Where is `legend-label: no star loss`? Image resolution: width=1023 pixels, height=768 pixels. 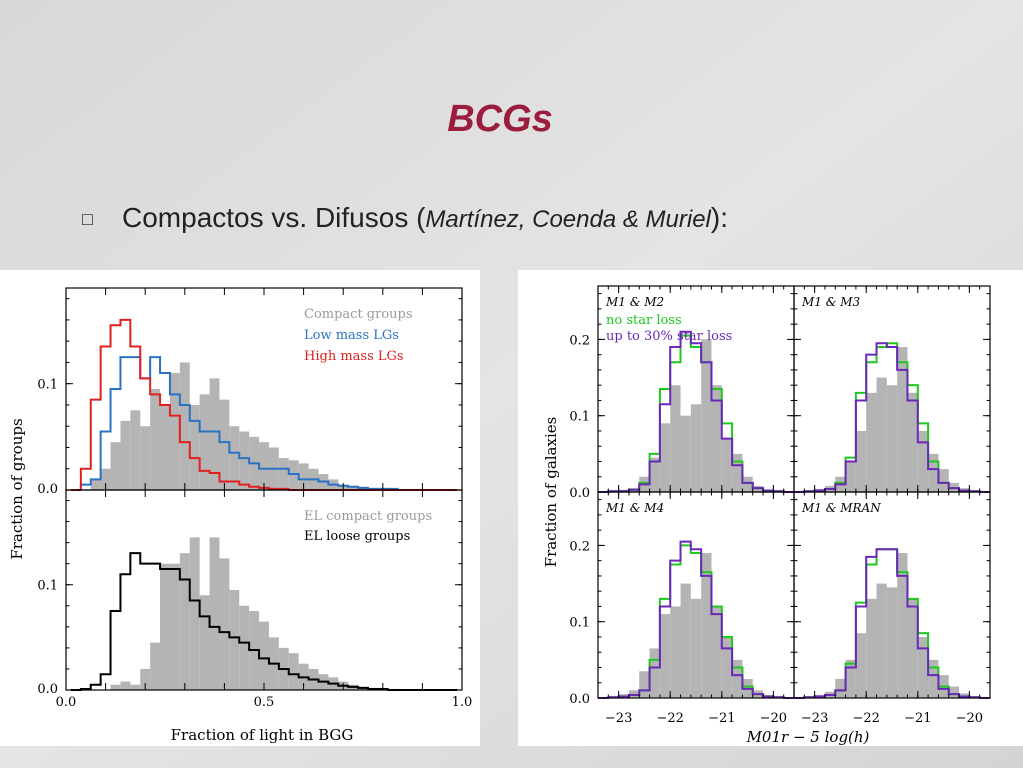 legend-label: no star loss is located at coordinates (644, 320).